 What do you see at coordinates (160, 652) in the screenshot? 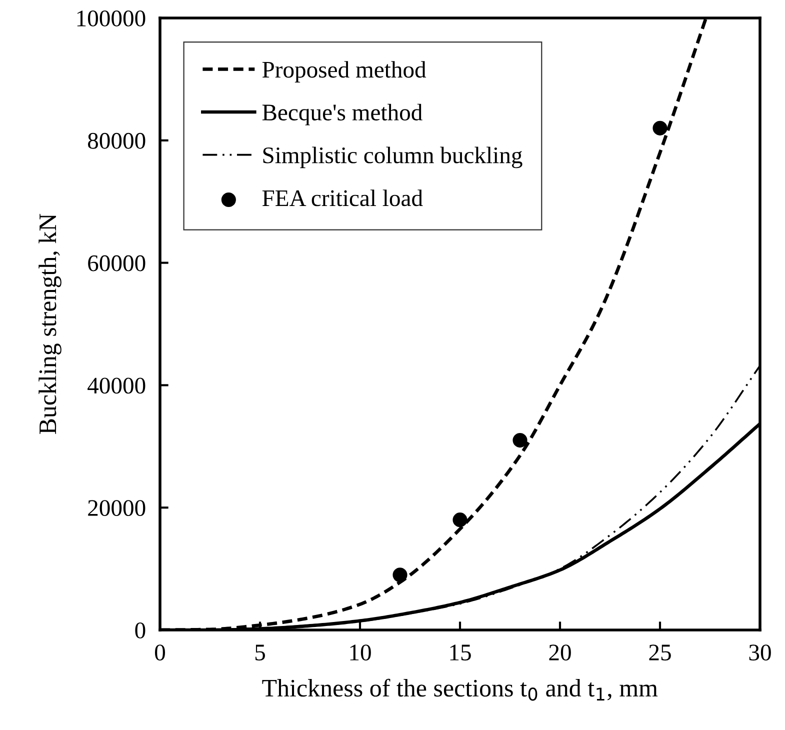
I see `x-tick-label: 0` at bounding box center [160, 652].